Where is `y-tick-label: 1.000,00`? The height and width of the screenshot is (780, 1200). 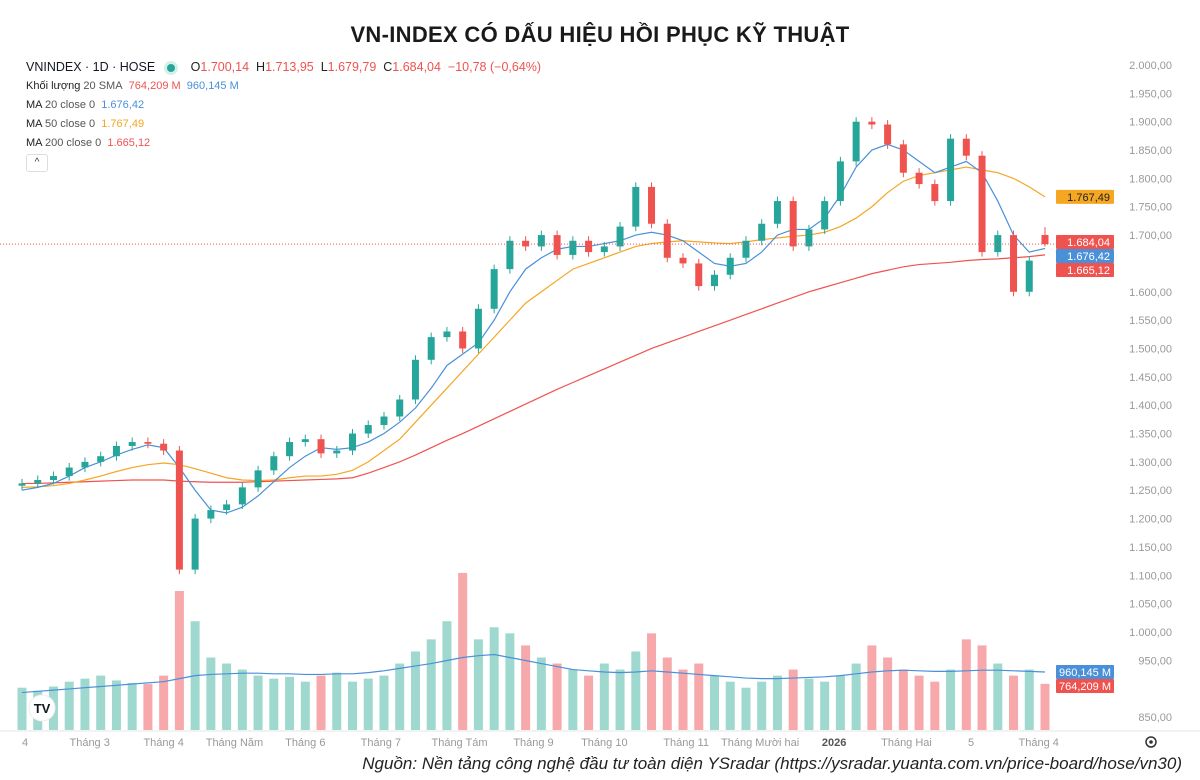
y-tick-label: 1.000,00 is located at coordinates (1150, 633).